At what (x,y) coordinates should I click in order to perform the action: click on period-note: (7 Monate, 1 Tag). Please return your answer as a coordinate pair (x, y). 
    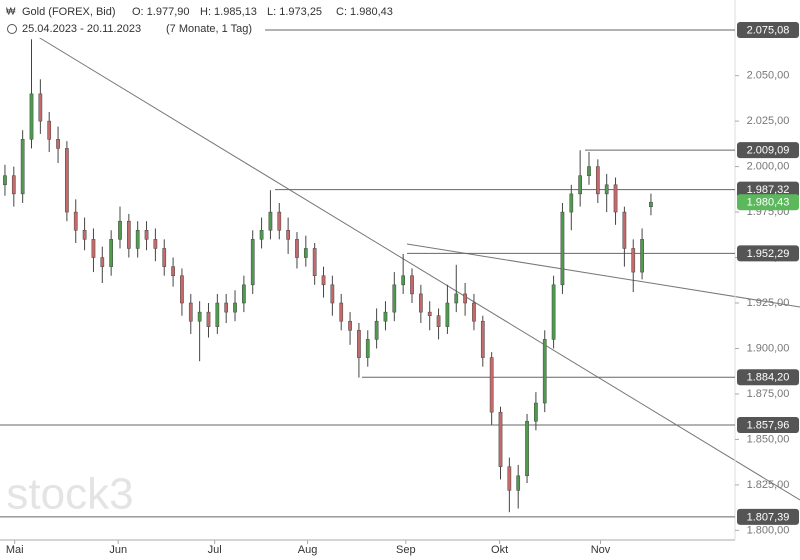
    Looking at the image, I should click on (209, 29).